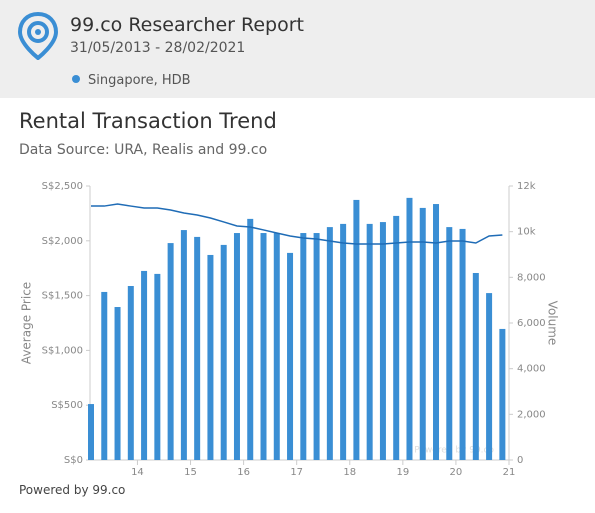 This screenshot has width=595, height=513. I want to click on date-range: 31/05/2013 - 28/02/2021, so click(158, 48).